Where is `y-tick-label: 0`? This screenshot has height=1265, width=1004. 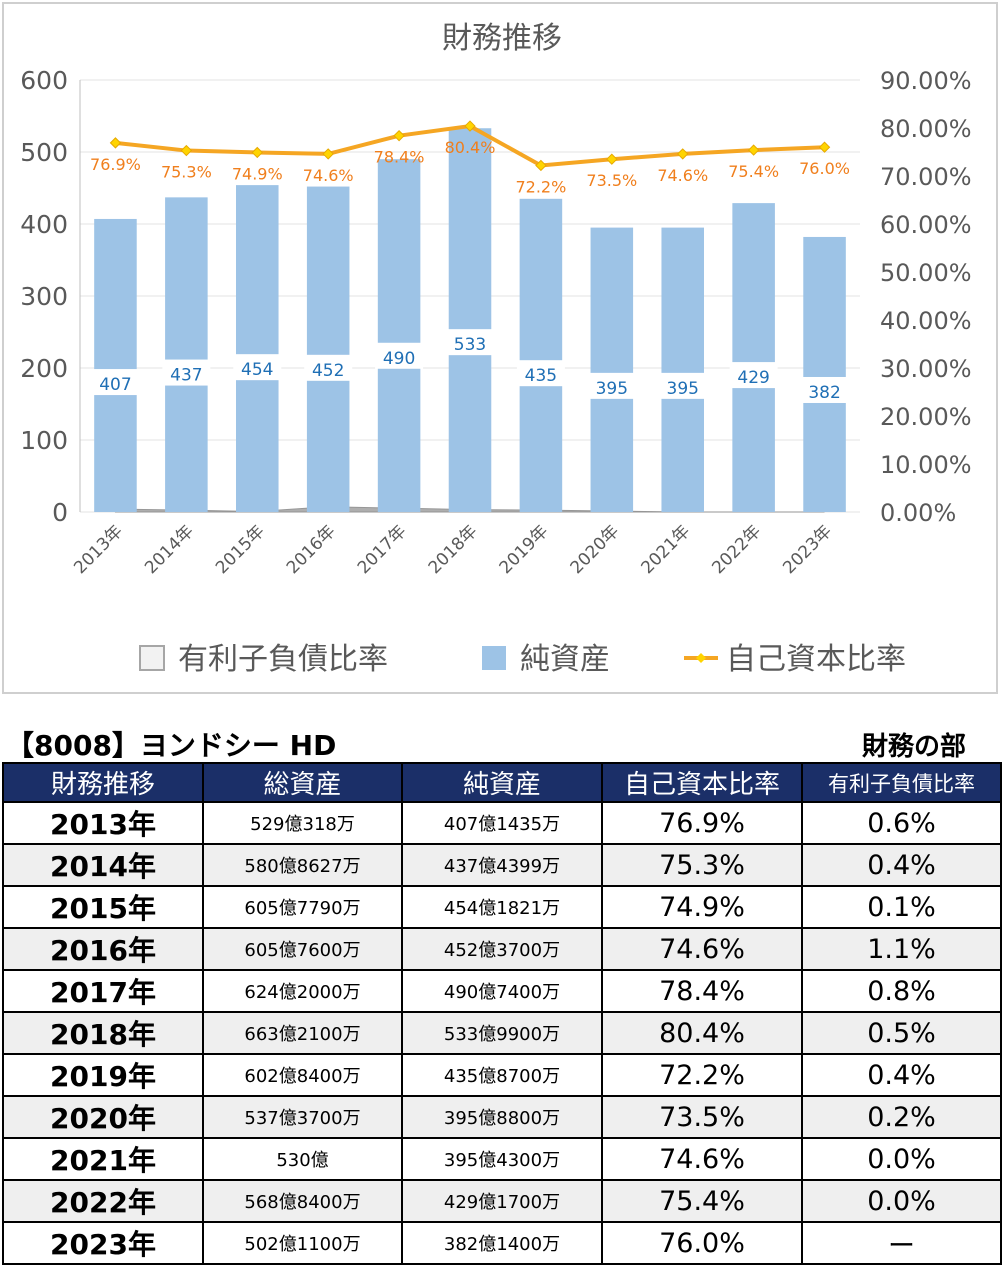 y-tick-label: 0 is located at coordinates (60, 512).